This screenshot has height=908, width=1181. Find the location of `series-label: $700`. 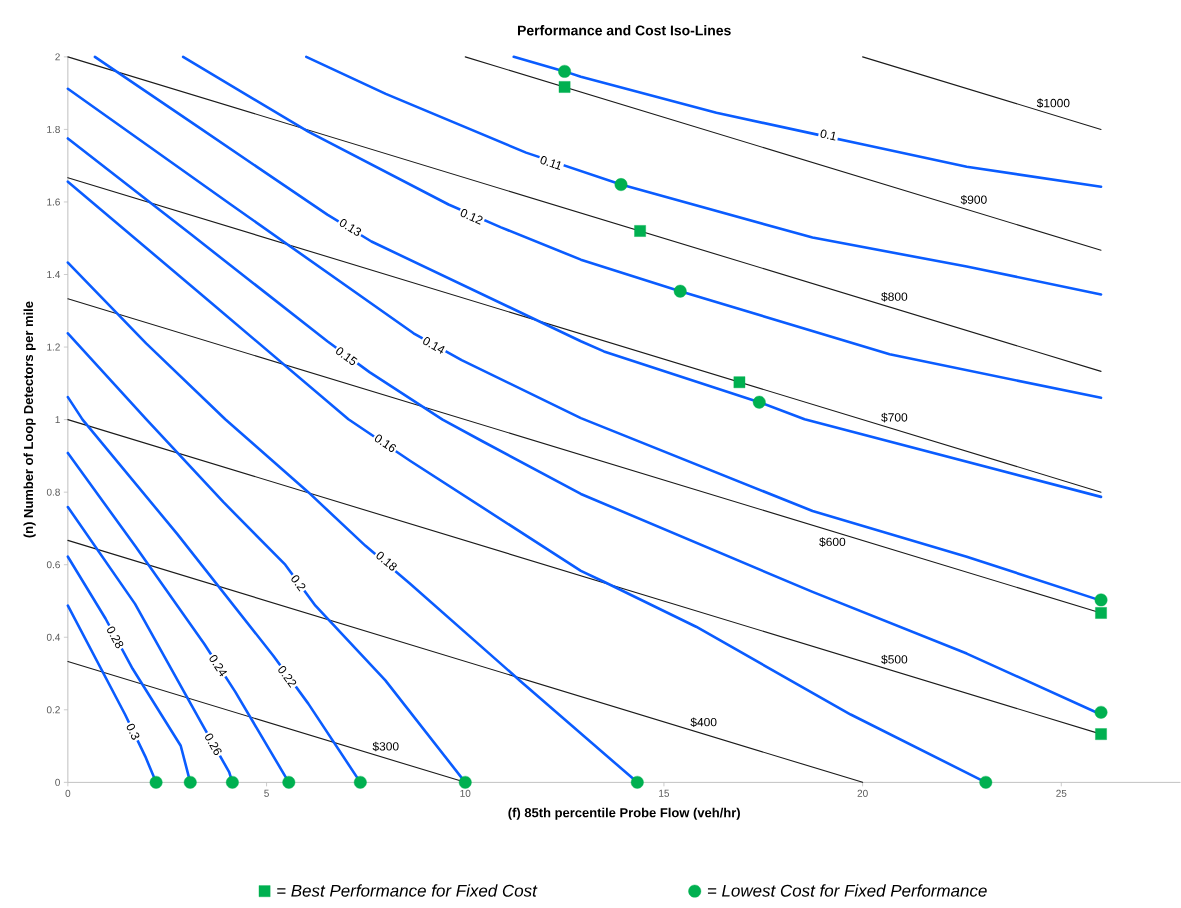

series-label: $700 is located at coordinates (894, 417).